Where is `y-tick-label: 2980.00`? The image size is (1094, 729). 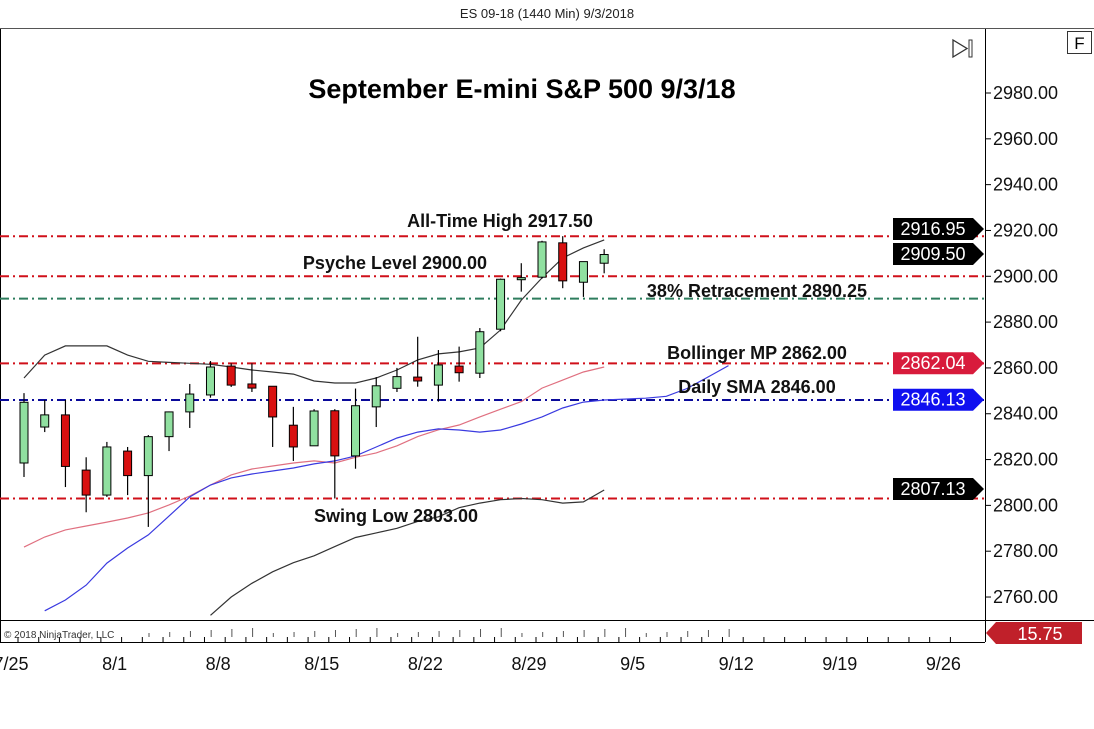
y-tick-label: 2980.00 is located at coordinates (1025, 93).